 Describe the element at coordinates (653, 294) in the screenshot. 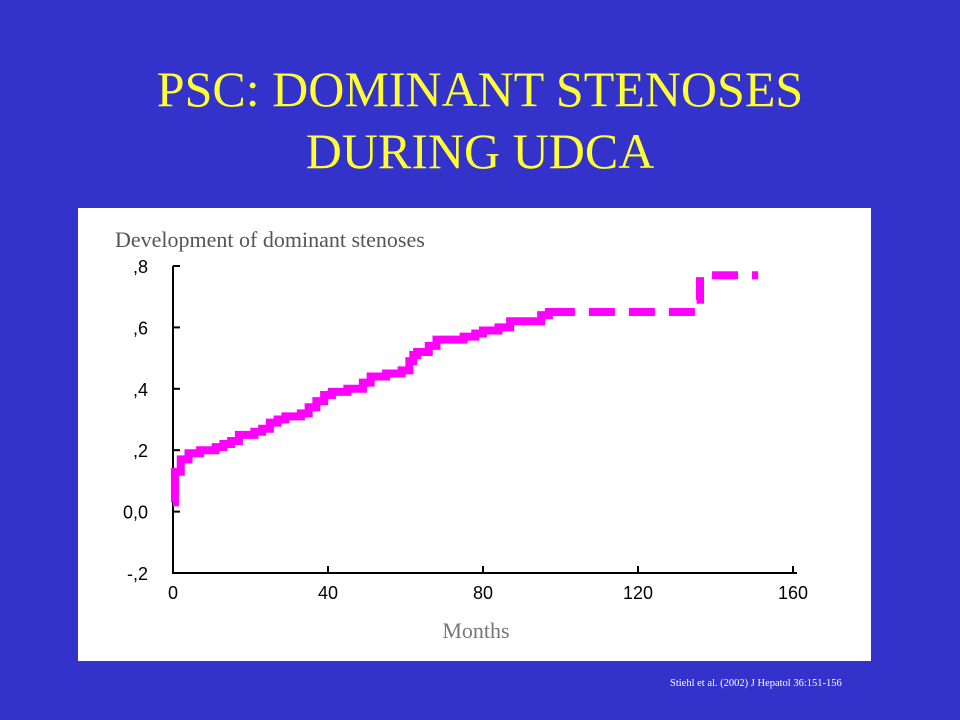

I see `series-line-dashed` at that location.